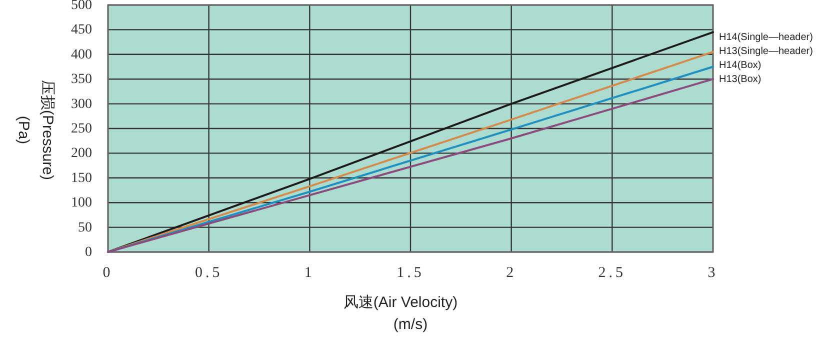  Describe the element at coordinates (410, 273) in the screenshot. I see `x-tick-label: 1.5` at that location.